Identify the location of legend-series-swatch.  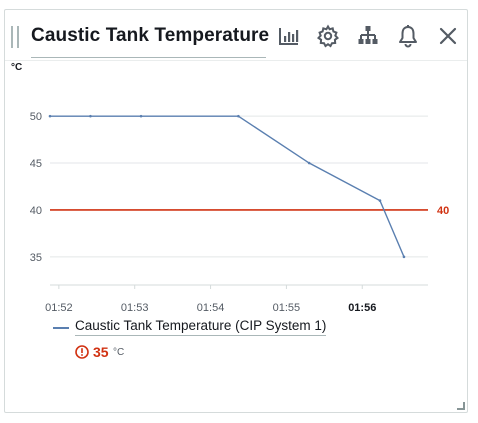
(61, 328).